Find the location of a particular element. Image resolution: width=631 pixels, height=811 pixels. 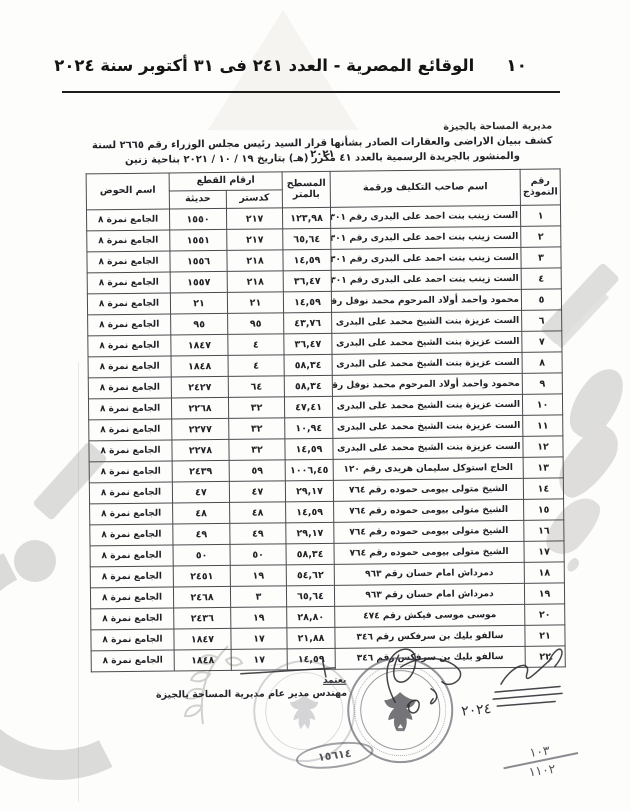

cell-modern: ٩٥ is located at coordinates (199, 324).